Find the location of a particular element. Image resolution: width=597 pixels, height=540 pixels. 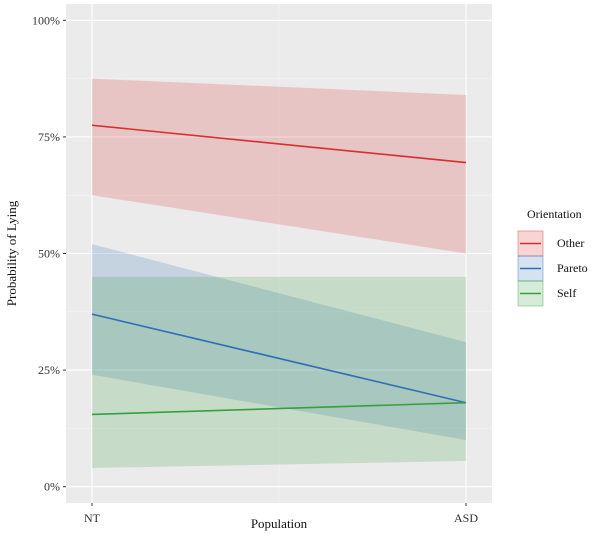

legend-title: Orientation is located at coordinates (554, 214).